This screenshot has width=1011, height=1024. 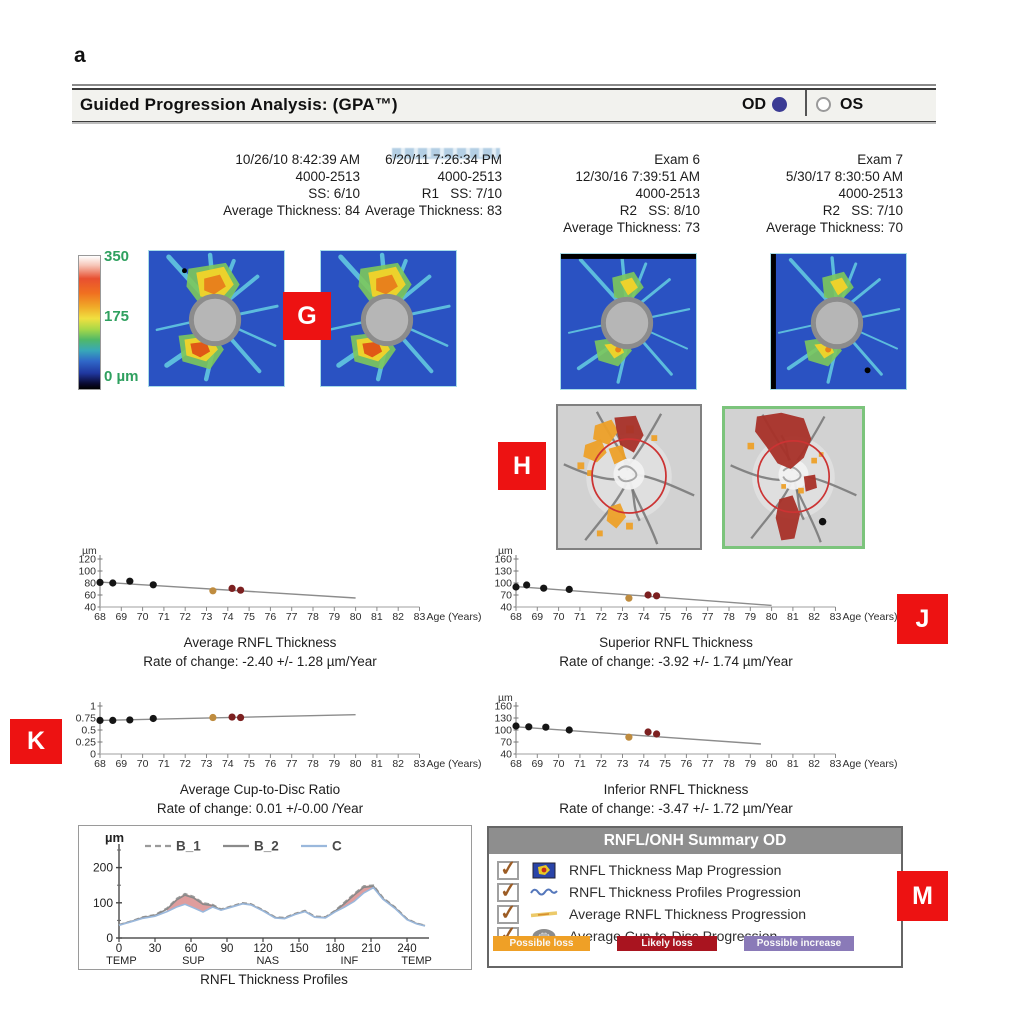 I want to click on chart-title: Inferior RNFL Thickness, so click(x=676, y=789).